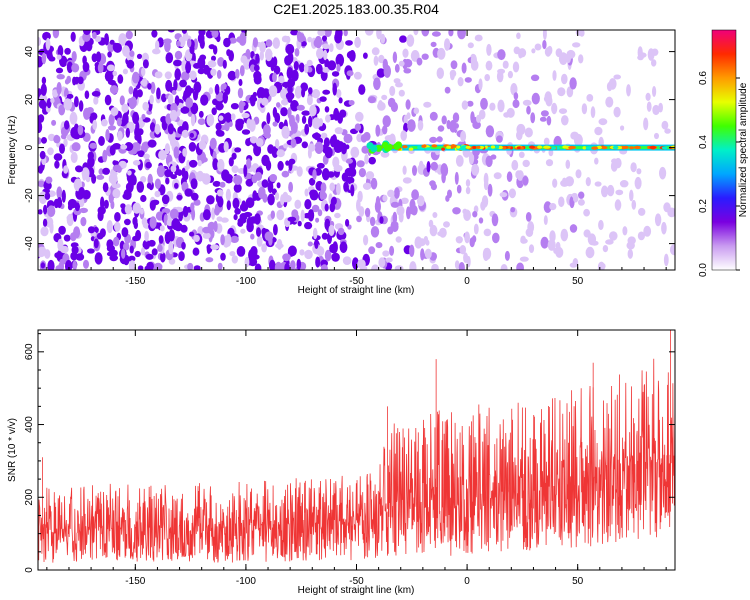 This screenshot has width=750, height=600. What do you see at coordinates (29, 52) in the screenshot?
I see `heatmap-y-tick-label: 40` at bounding box center [29, 52].